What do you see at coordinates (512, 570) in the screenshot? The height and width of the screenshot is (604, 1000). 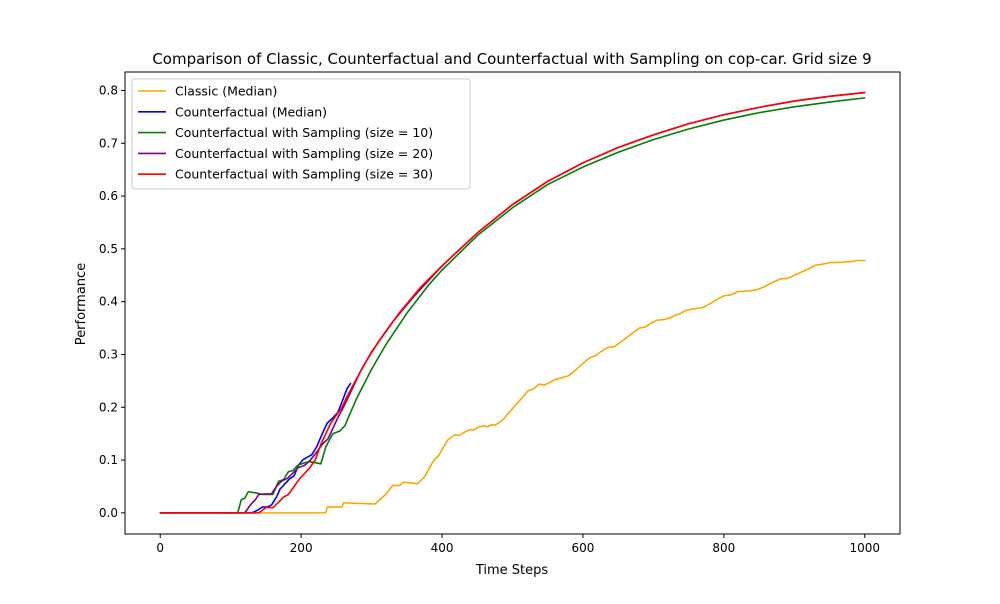 I see `x-axis-label: Time Steps` at bounding box center [512, 570].